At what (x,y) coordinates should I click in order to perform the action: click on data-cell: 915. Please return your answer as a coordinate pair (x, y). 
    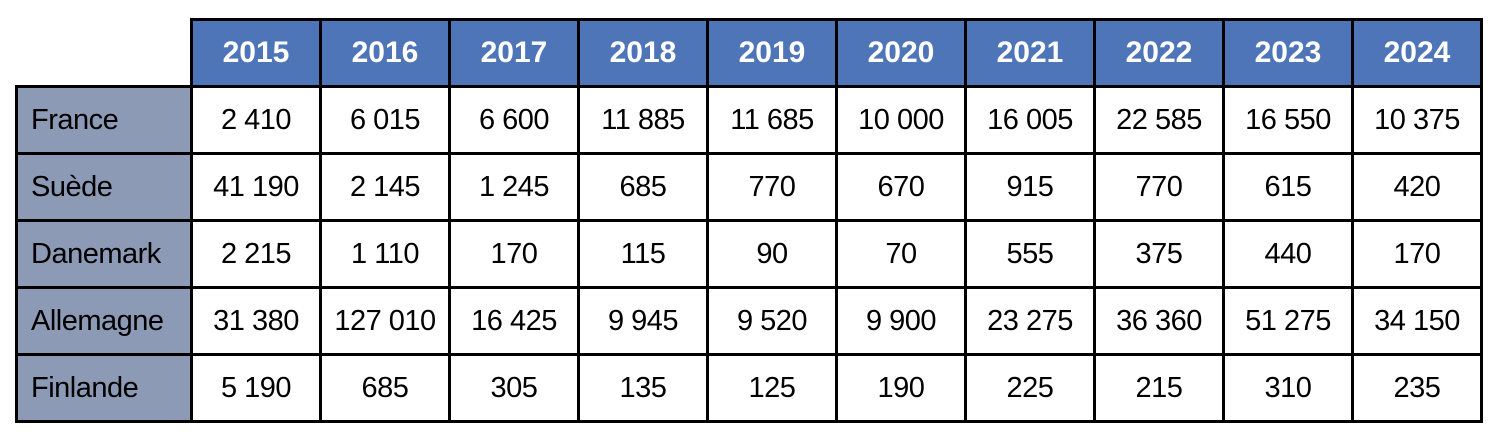
    Looking at the image, I should click on (1030, 187).